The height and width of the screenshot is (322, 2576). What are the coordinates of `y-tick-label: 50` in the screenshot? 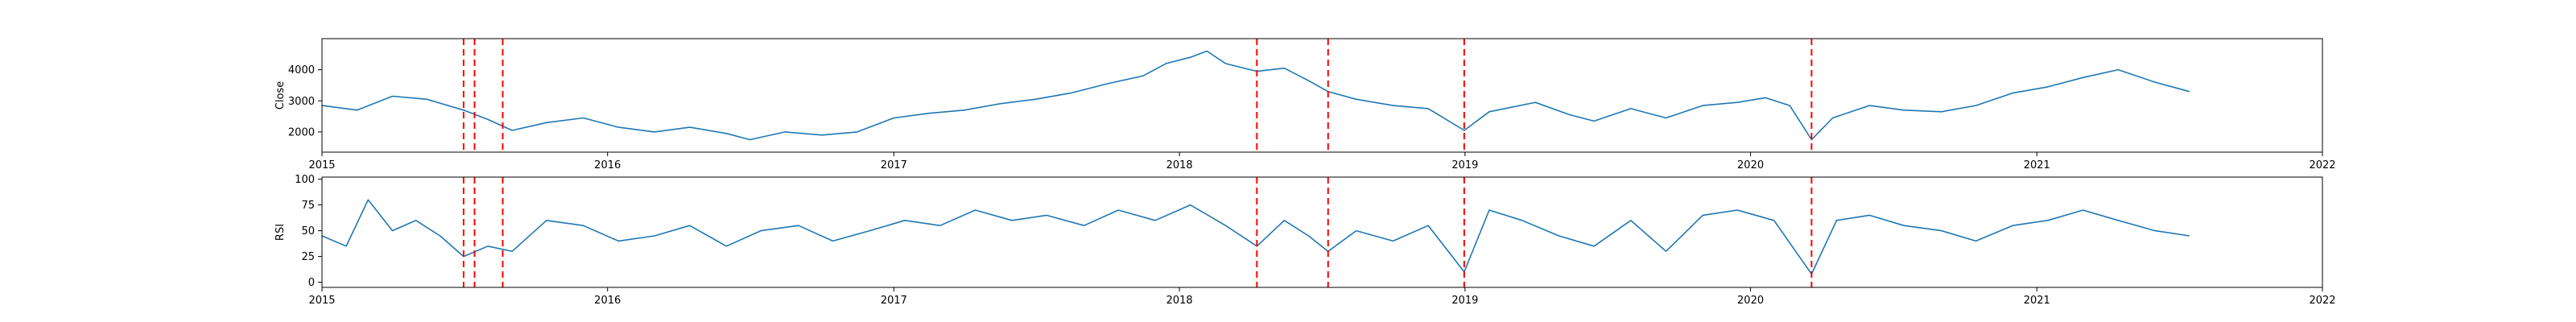 It's located at (308, 231).